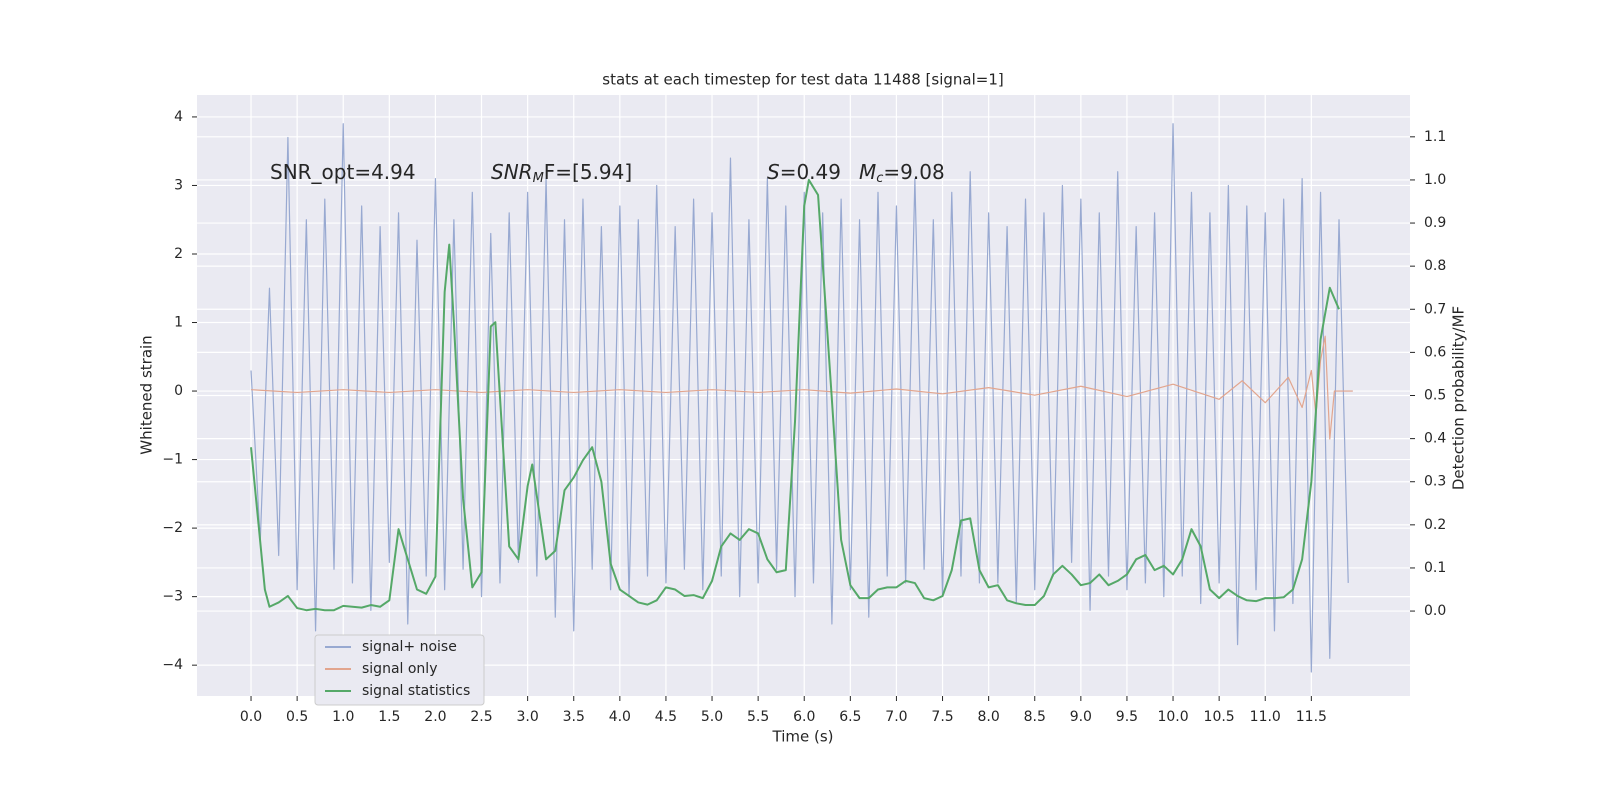 The image size is (1600, 800). Describe the element at coordinates (896, 717) in the screenshot. I see `x-tick-label: 7.0` at that location.